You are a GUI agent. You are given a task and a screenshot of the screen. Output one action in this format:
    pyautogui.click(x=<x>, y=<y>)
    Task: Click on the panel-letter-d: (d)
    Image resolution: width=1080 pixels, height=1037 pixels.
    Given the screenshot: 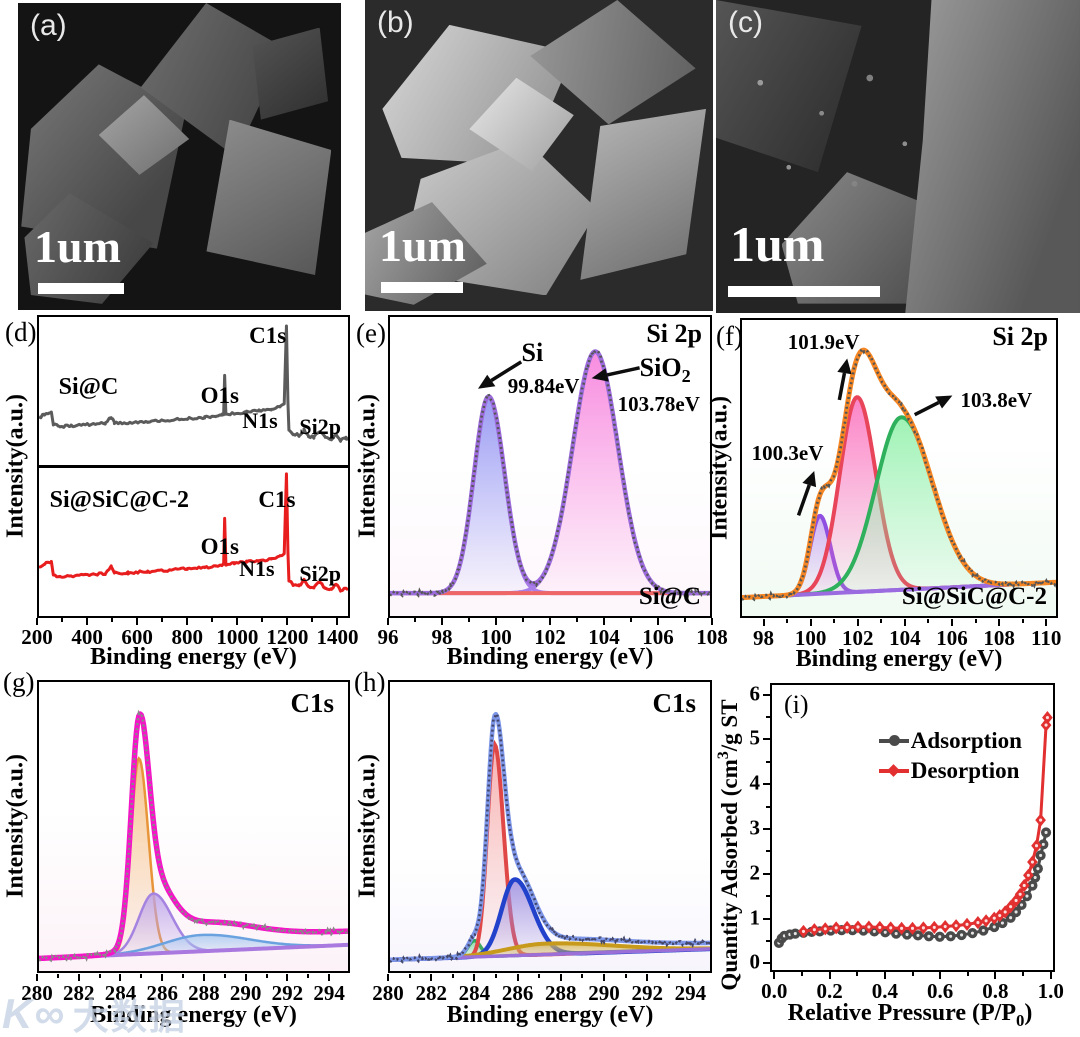 What is the action you would take?
    pyautogui.click(x=21, y=332)
    